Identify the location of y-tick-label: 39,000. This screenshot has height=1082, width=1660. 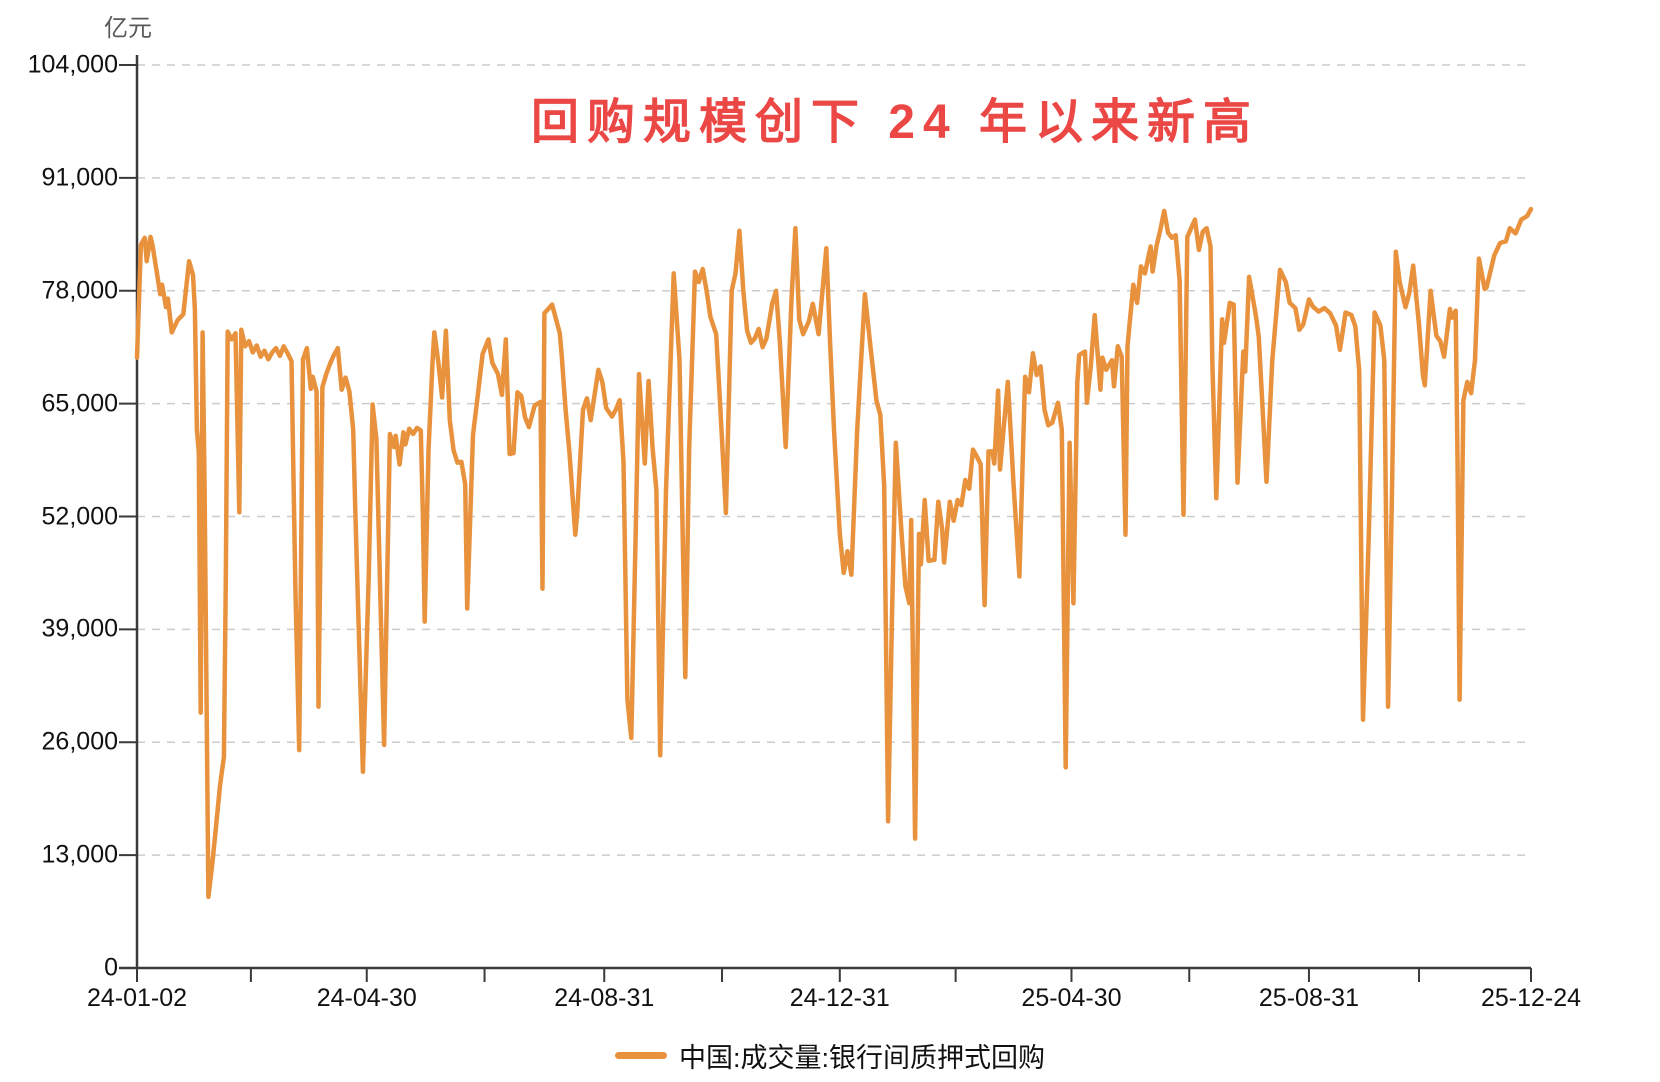
(79, 628).